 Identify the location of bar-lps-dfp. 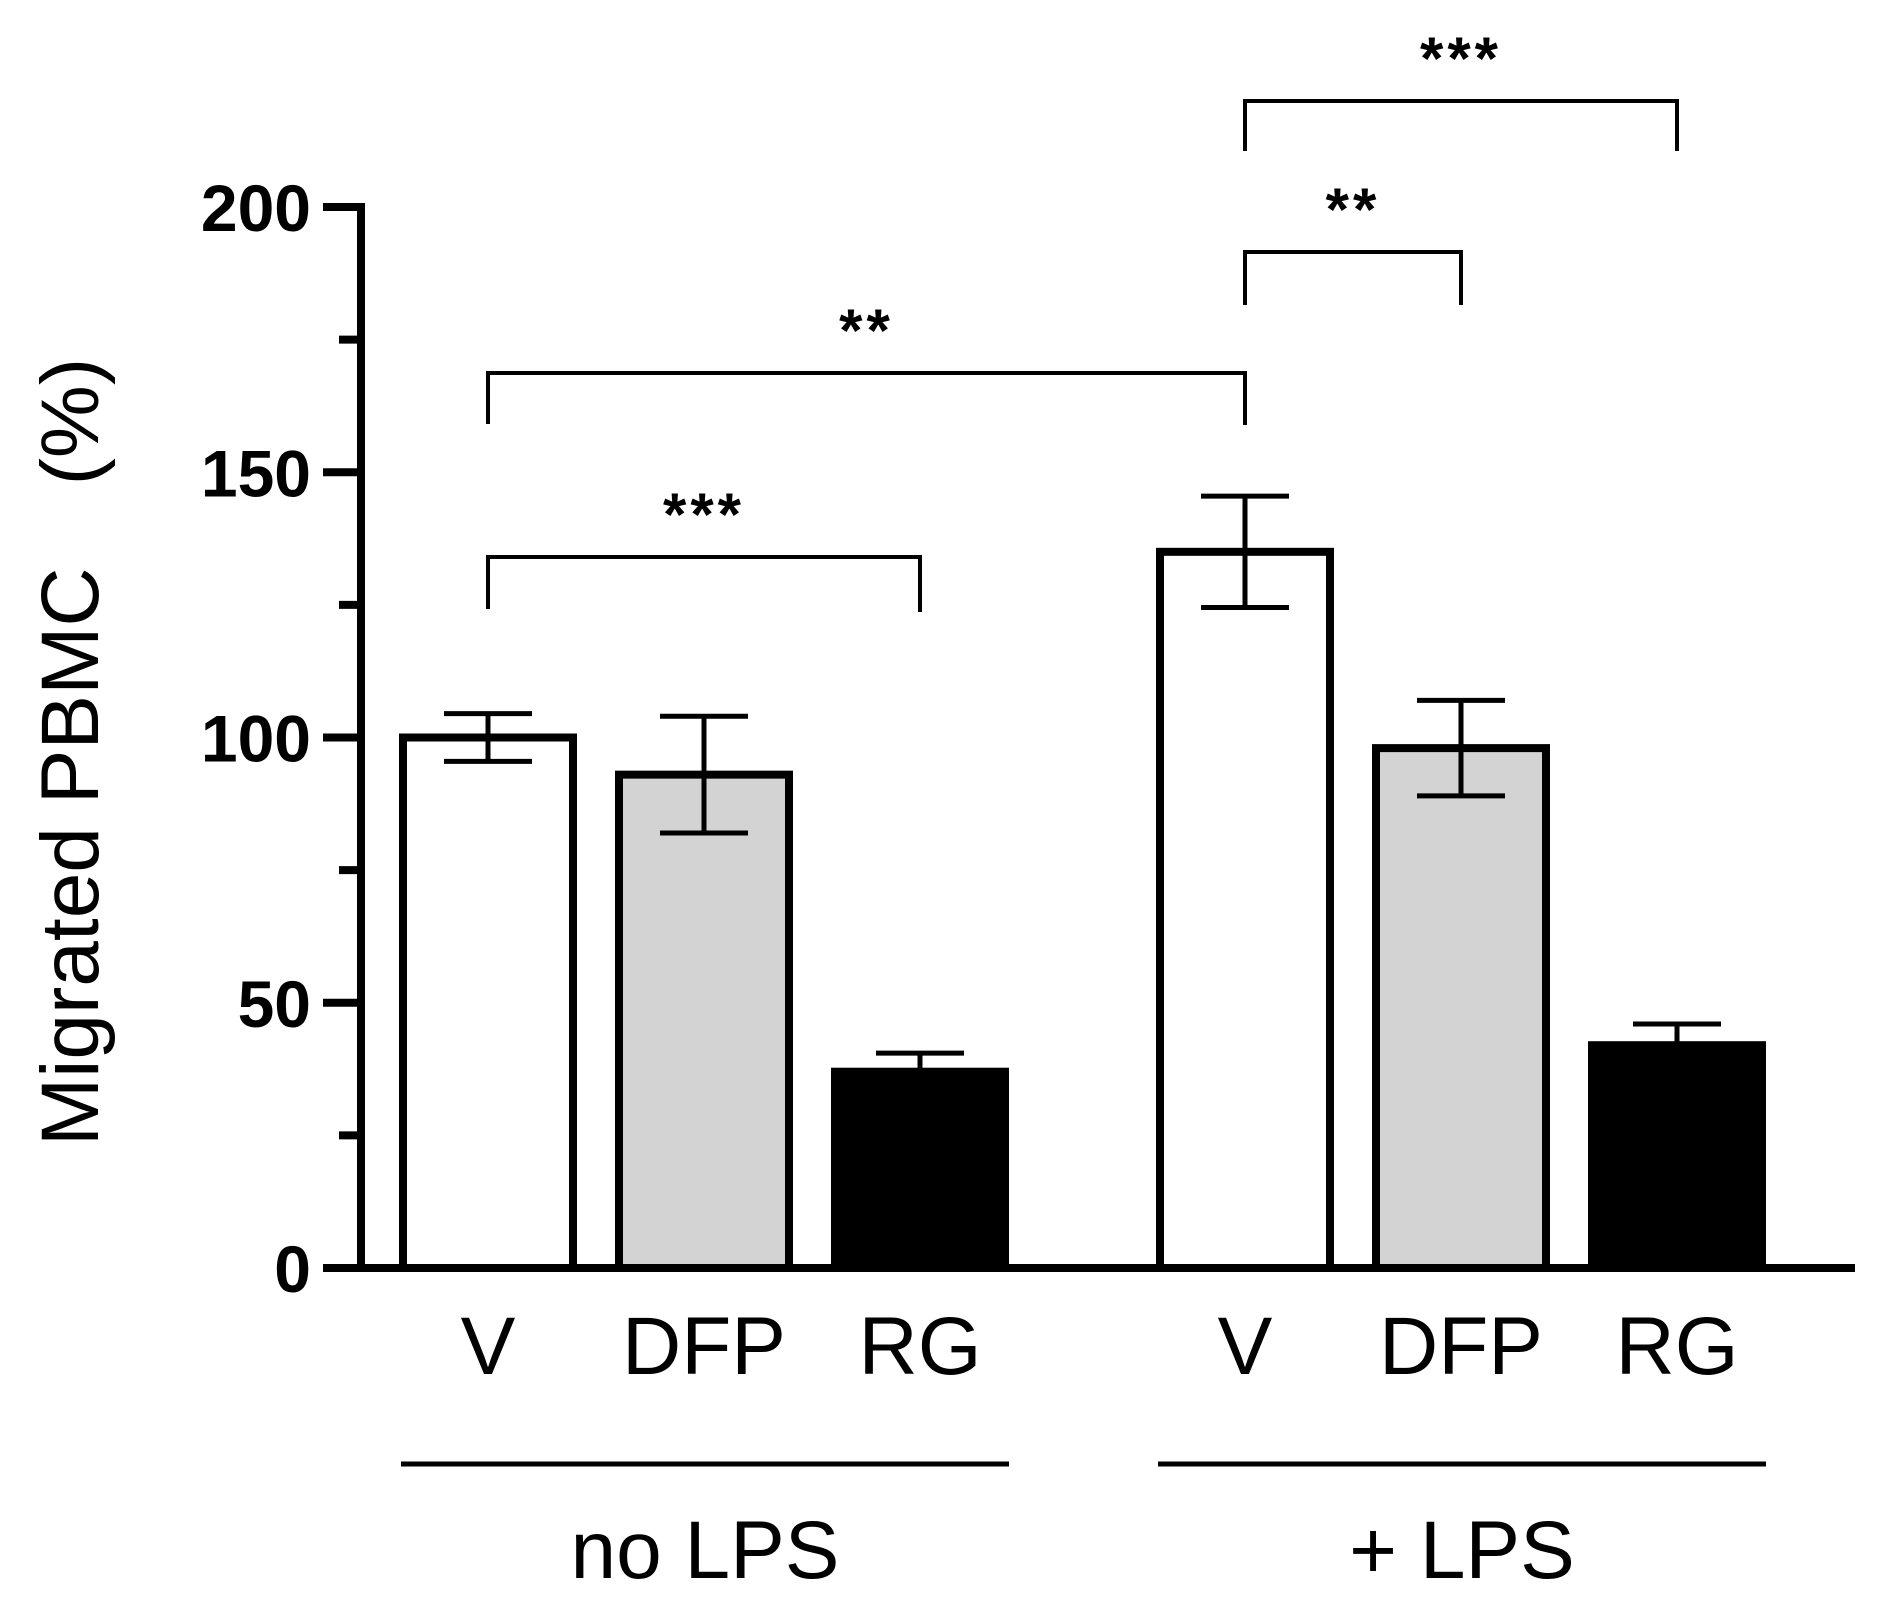
(1461, 1008).